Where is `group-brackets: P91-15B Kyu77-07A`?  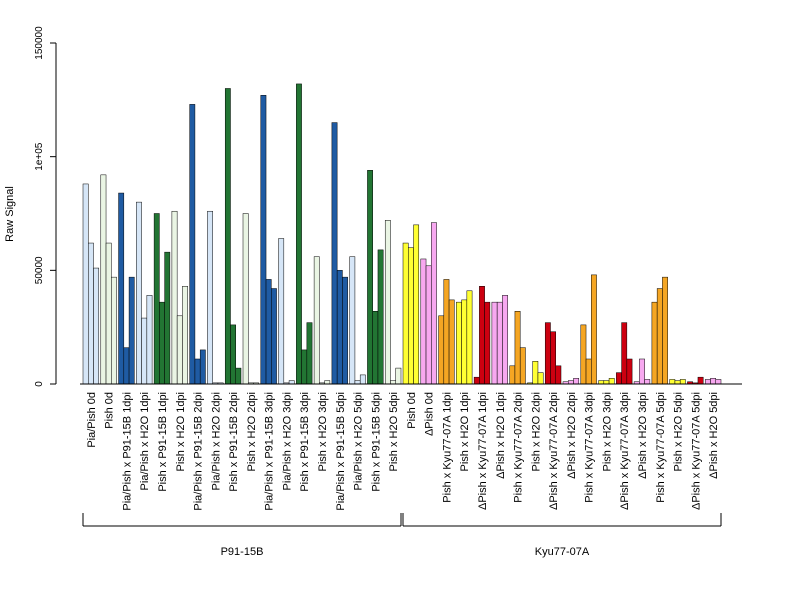 group-brackets: P91-15B Kyu77-07A is located at coordinates (402, 535).